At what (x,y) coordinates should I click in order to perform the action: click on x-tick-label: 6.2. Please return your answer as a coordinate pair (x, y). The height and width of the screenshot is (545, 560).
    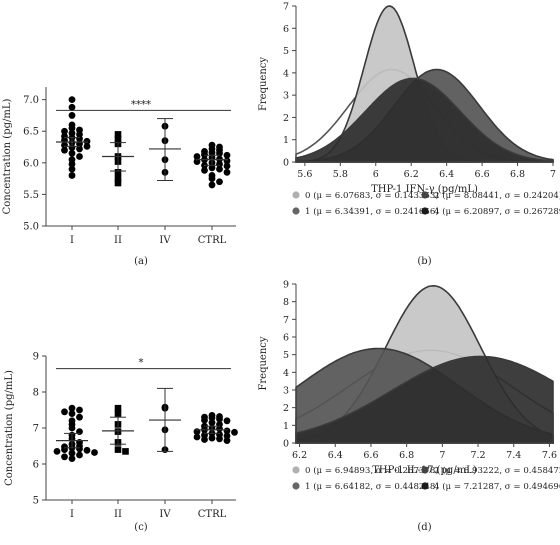
    Looking at the image, I should click on (411, 174).